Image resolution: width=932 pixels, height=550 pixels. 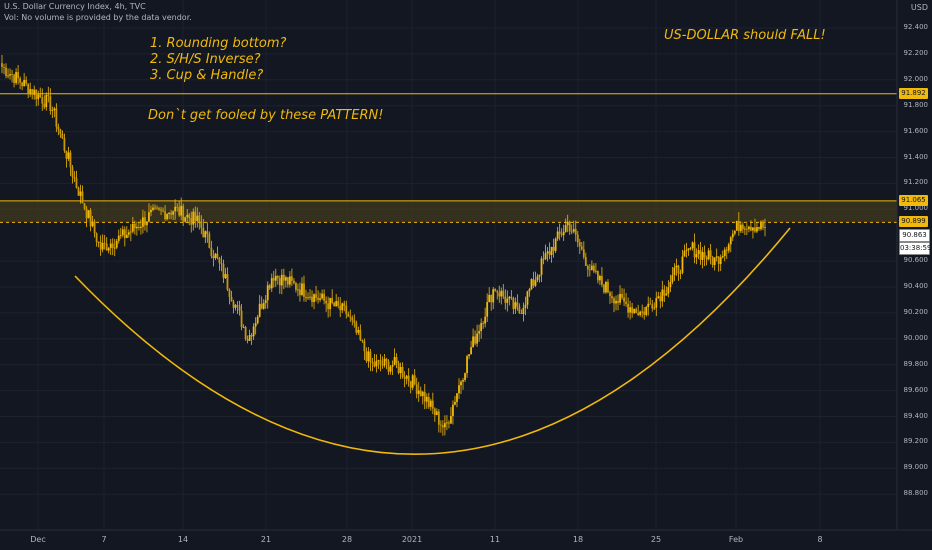 I want to click on time-axis-label: 14, so click(x=183, y=539).